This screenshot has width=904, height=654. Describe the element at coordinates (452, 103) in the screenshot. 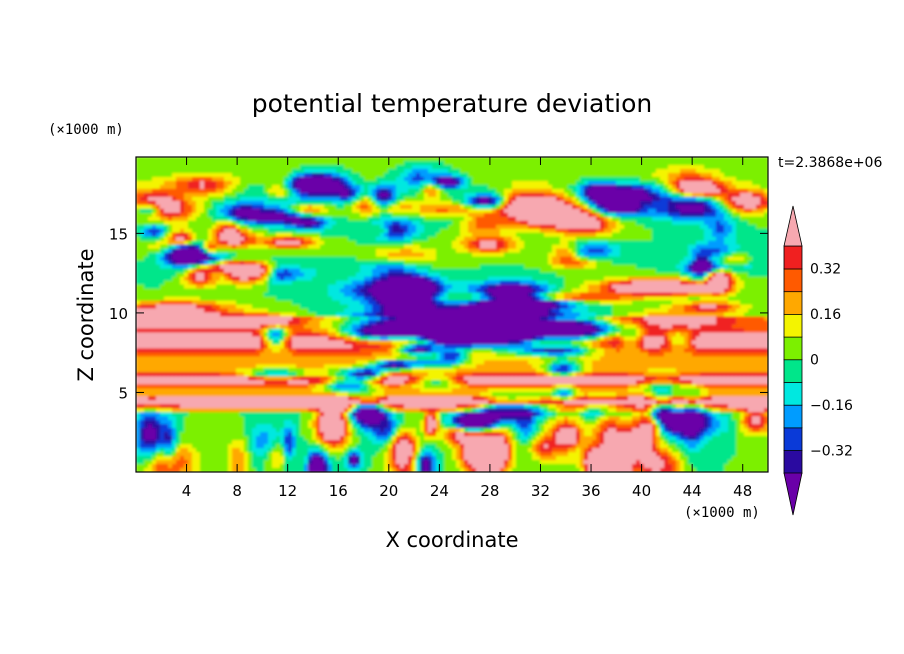

I see `chart-title: potential temperature deviation` at that location.